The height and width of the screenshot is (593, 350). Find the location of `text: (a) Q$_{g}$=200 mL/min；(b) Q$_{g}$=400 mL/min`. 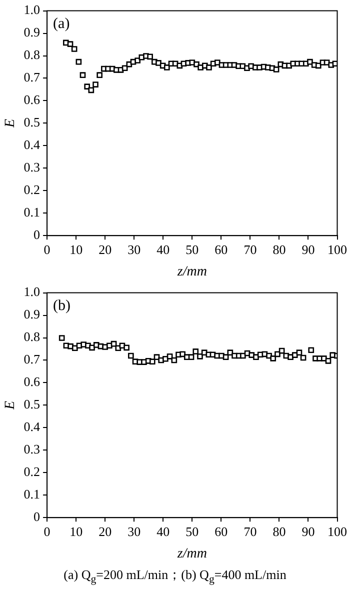

text: (a) Q$_{g}$=200 mL/min；(b) Q$_{g}$=400 mL/min is located at coordinates (175, 577).